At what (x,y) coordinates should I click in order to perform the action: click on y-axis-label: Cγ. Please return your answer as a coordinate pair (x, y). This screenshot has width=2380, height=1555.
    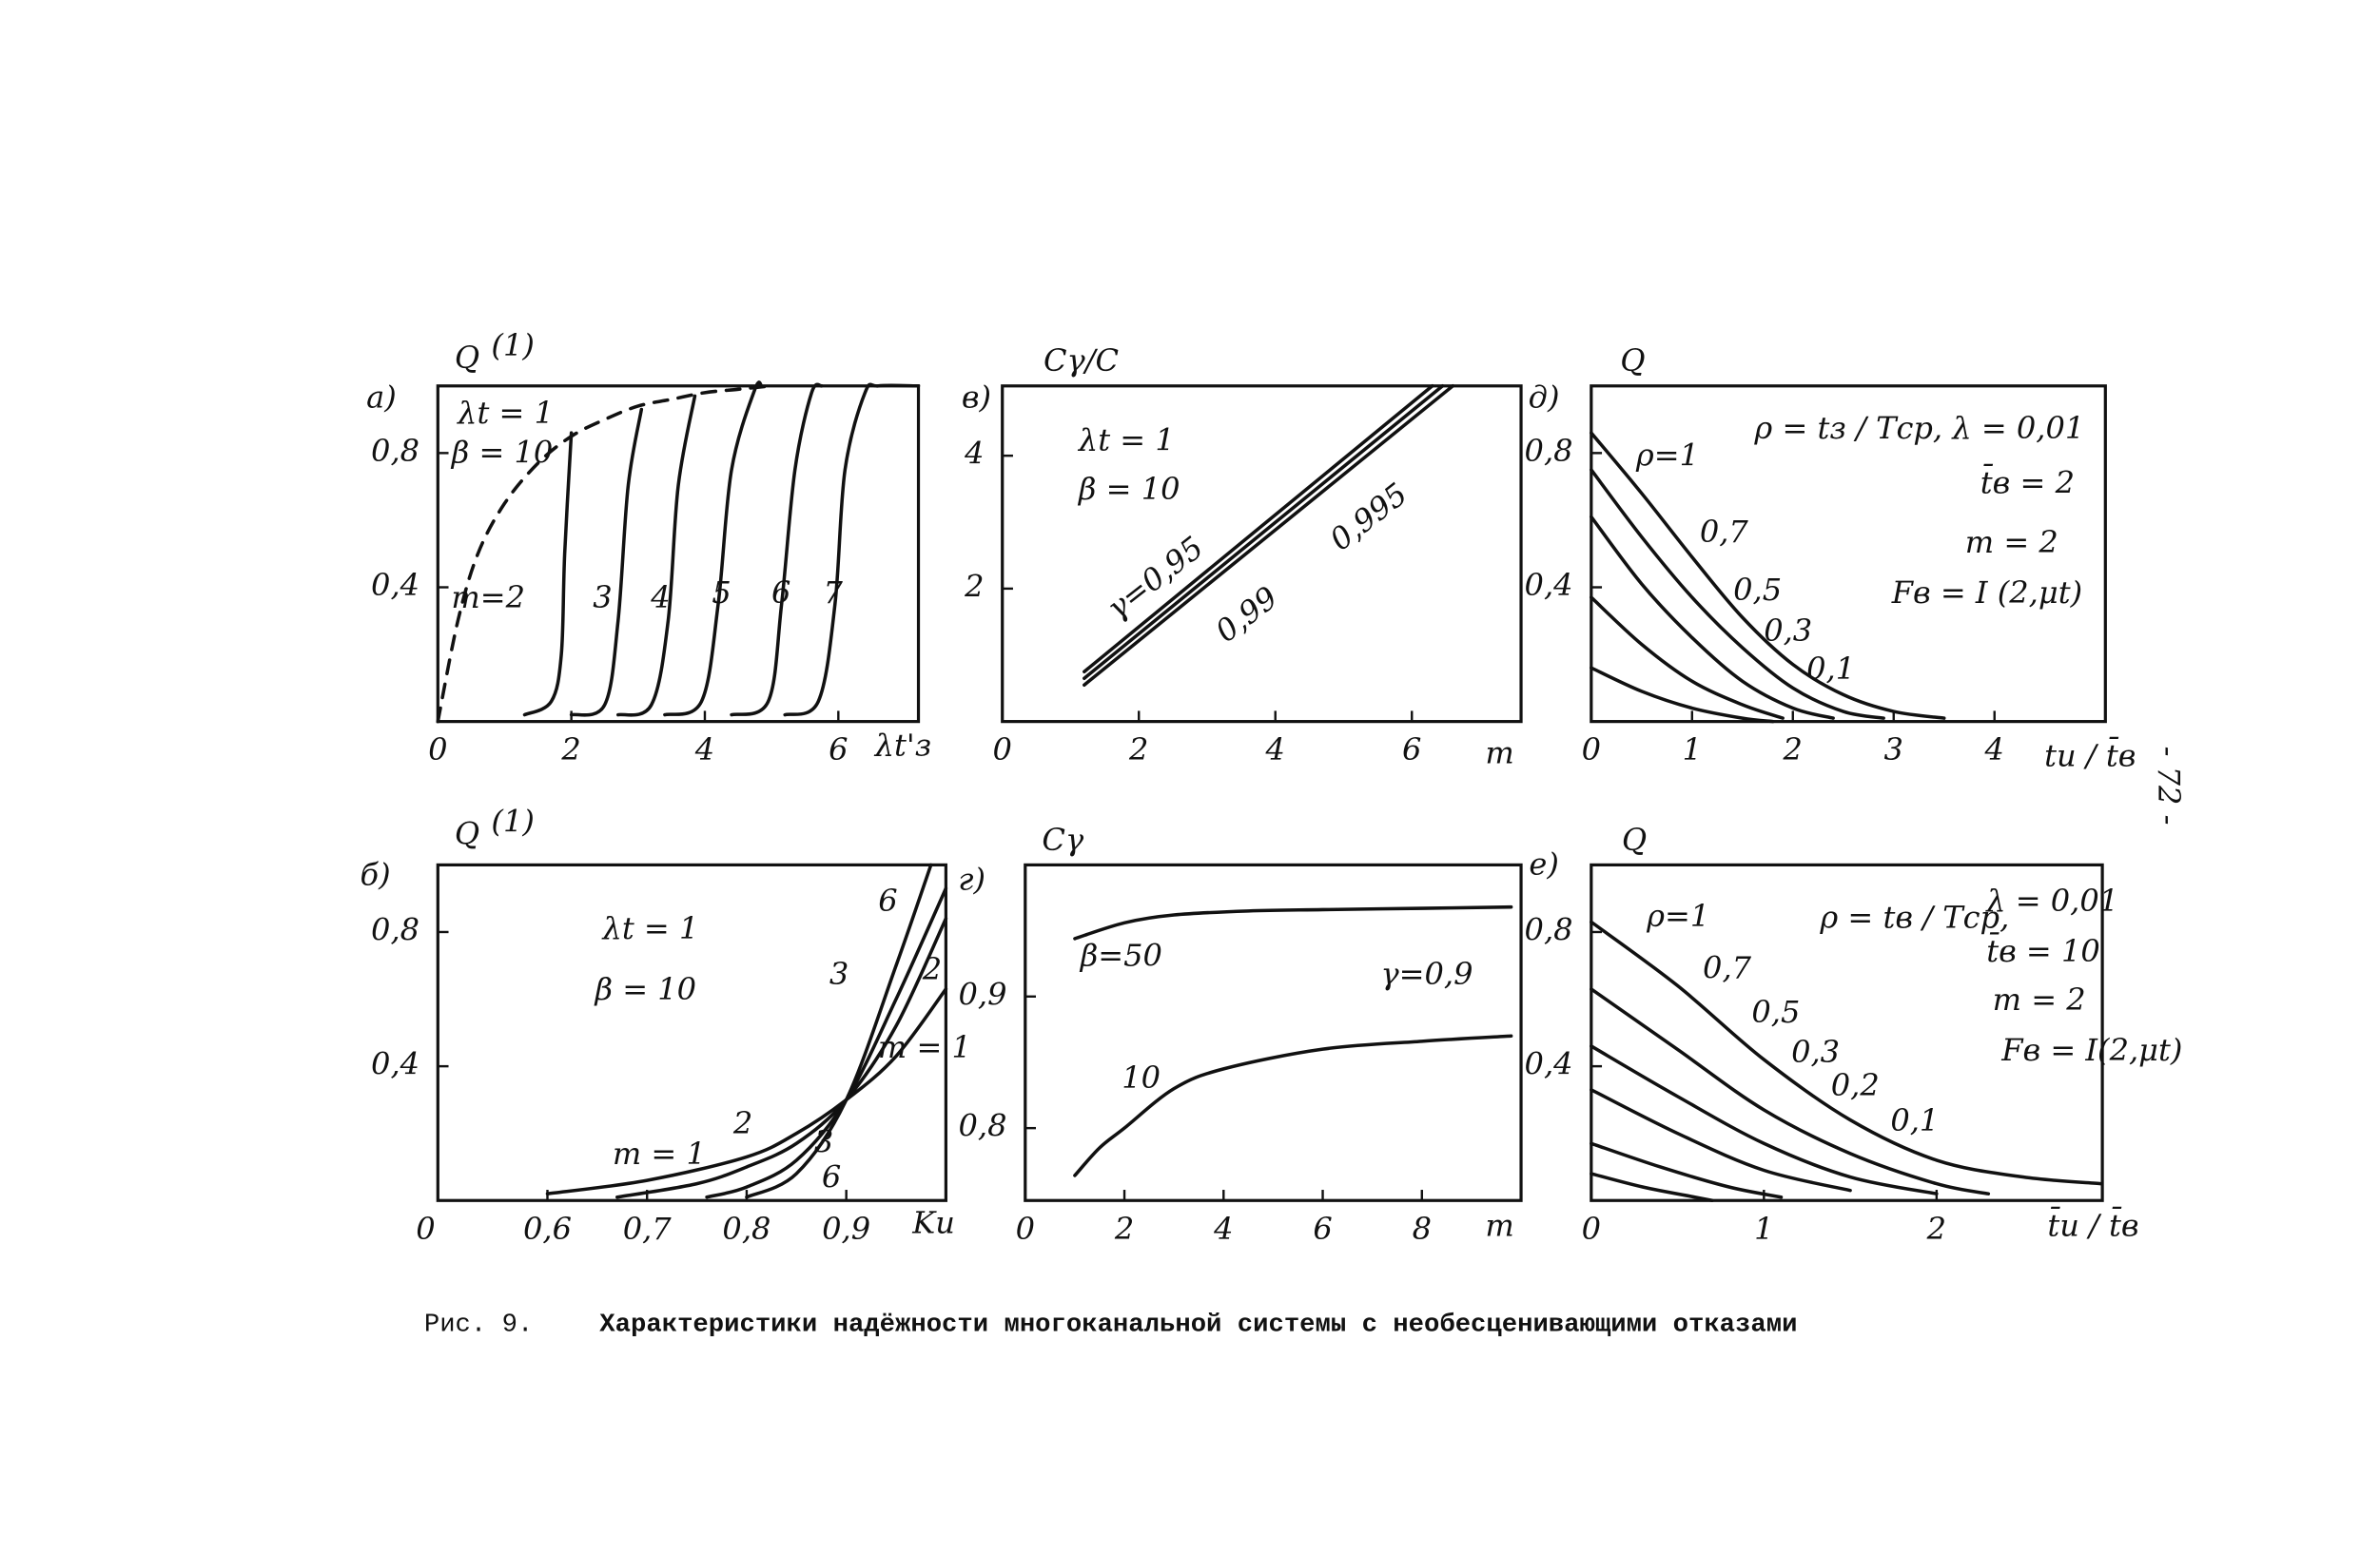
    Looking at the image, I should click on (1063, 840).